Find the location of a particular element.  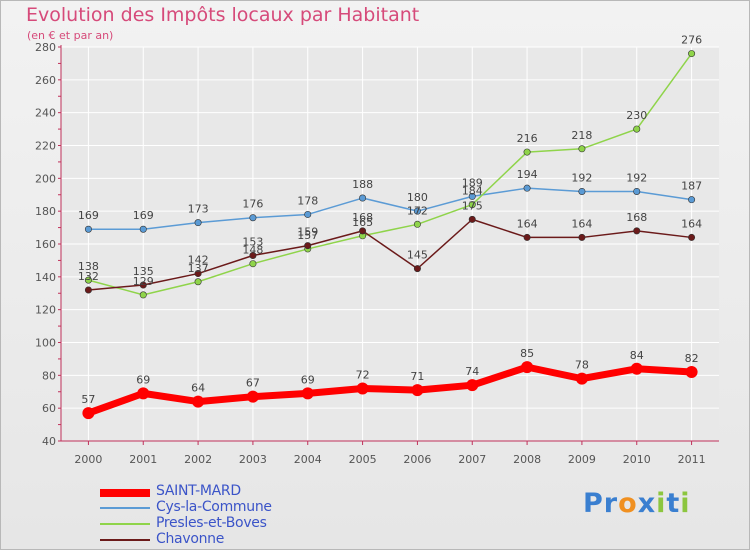

data-label: 135 is located at coordinates (143, 271).